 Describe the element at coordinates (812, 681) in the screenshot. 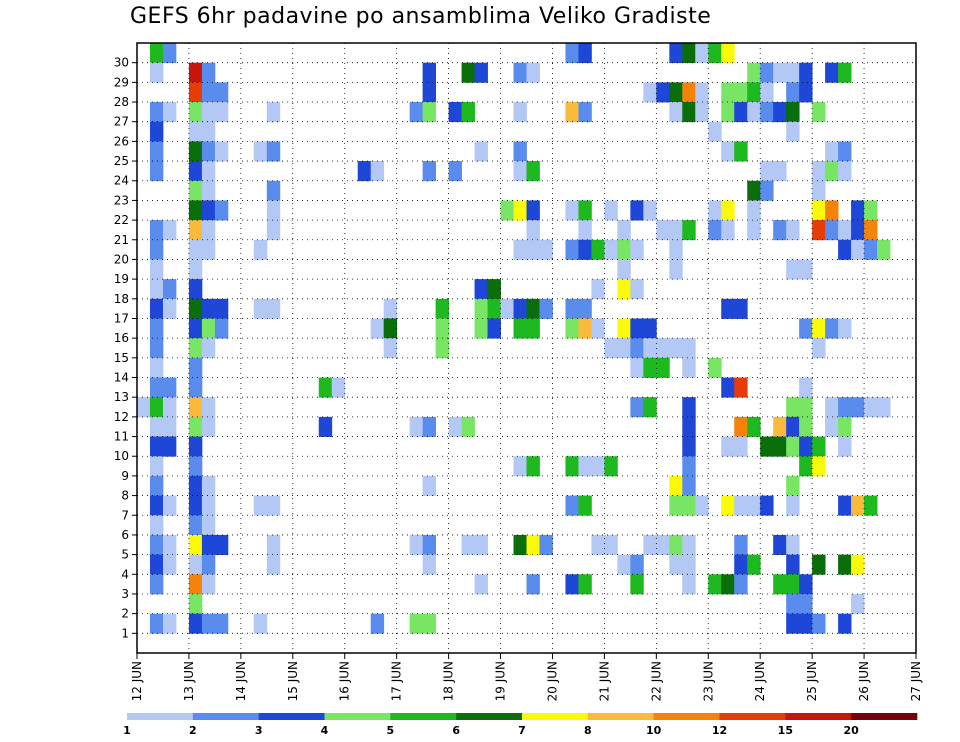

I see `x-tick-label: 25 JUN` at that location.